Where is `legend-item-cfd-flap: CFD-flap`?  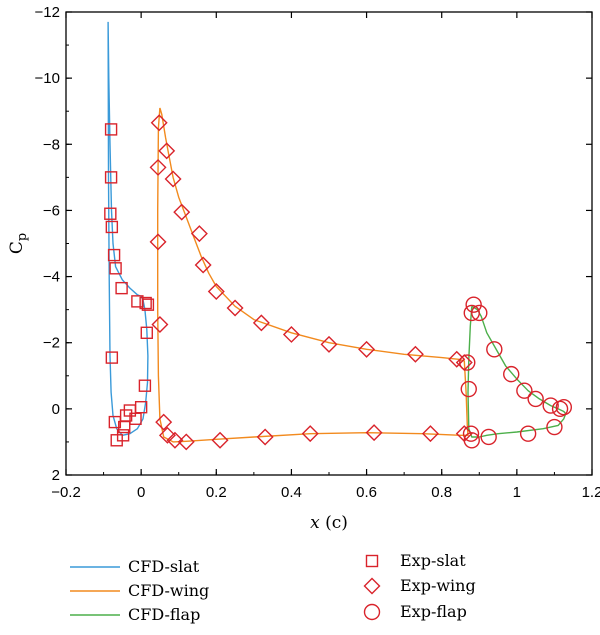 legend-item-cfd-flap: CFD-flap is located at coordinates (135, 614).